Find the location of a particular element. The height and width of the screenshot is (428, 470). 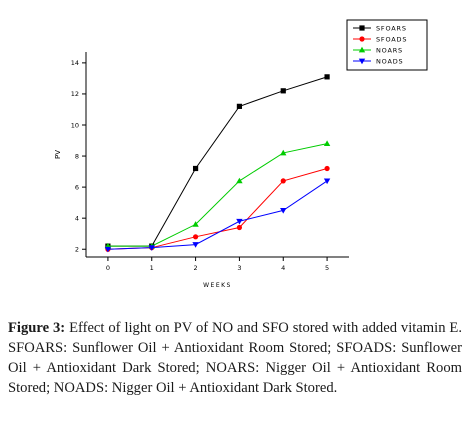

x-axis-label: WEEKS is located at coordinates (217, 285).